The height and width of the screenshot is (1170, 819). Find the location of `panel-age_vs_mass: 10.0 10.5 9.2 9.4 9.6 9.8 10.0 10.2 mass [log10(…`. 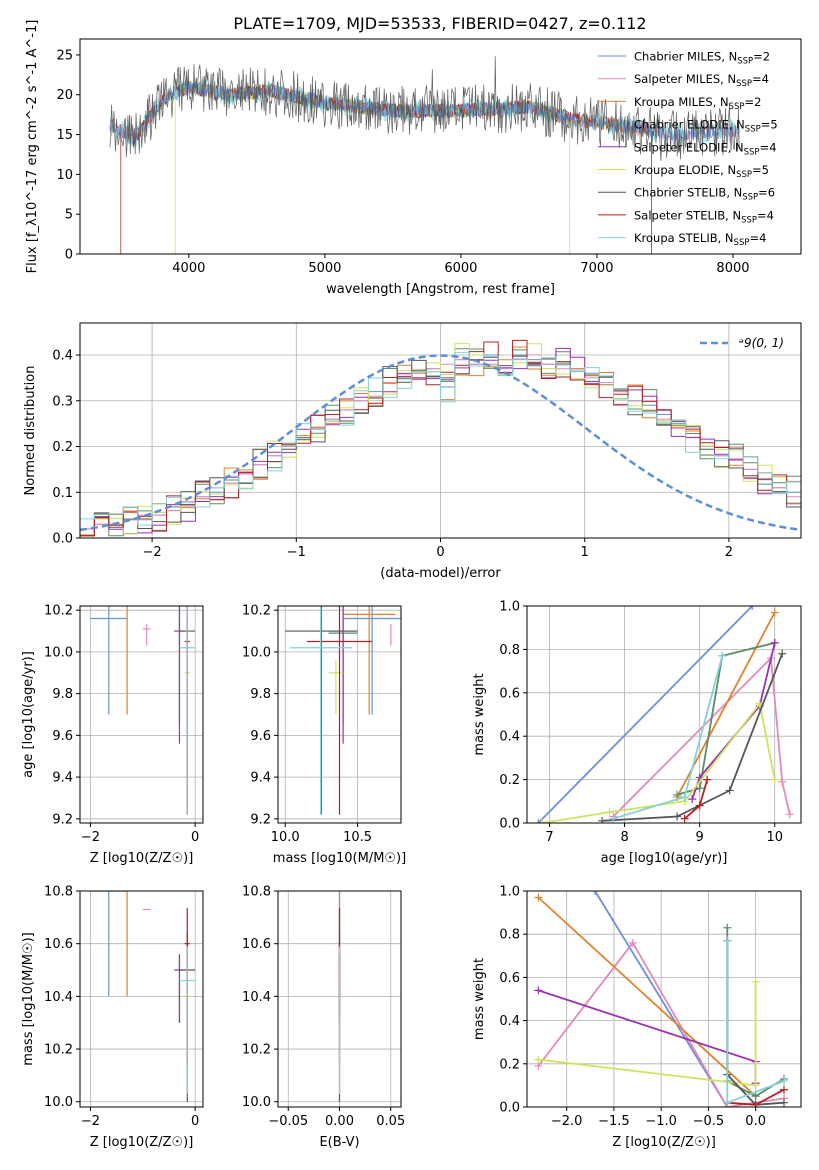

panel-age_vs_mass: 10.0 10.5 9.2 9.4 9.6 9.8 10.0 10.2 mass [log10(… is located at coordinates (324, 735).